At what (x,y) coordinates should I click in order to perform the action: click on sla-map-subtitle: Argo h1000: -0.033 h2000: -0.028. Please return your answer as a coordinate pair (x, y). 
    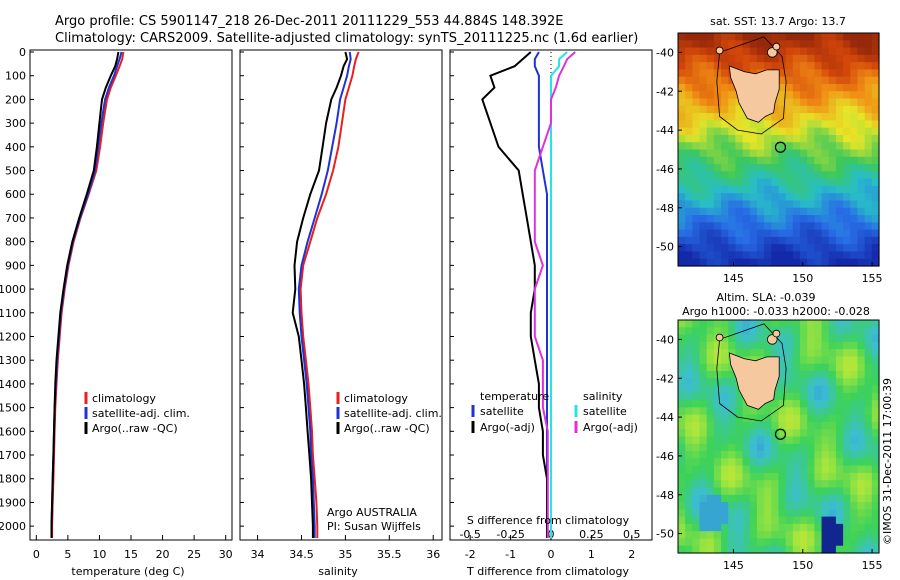
    Looking at the image, I should click on (776, 311).